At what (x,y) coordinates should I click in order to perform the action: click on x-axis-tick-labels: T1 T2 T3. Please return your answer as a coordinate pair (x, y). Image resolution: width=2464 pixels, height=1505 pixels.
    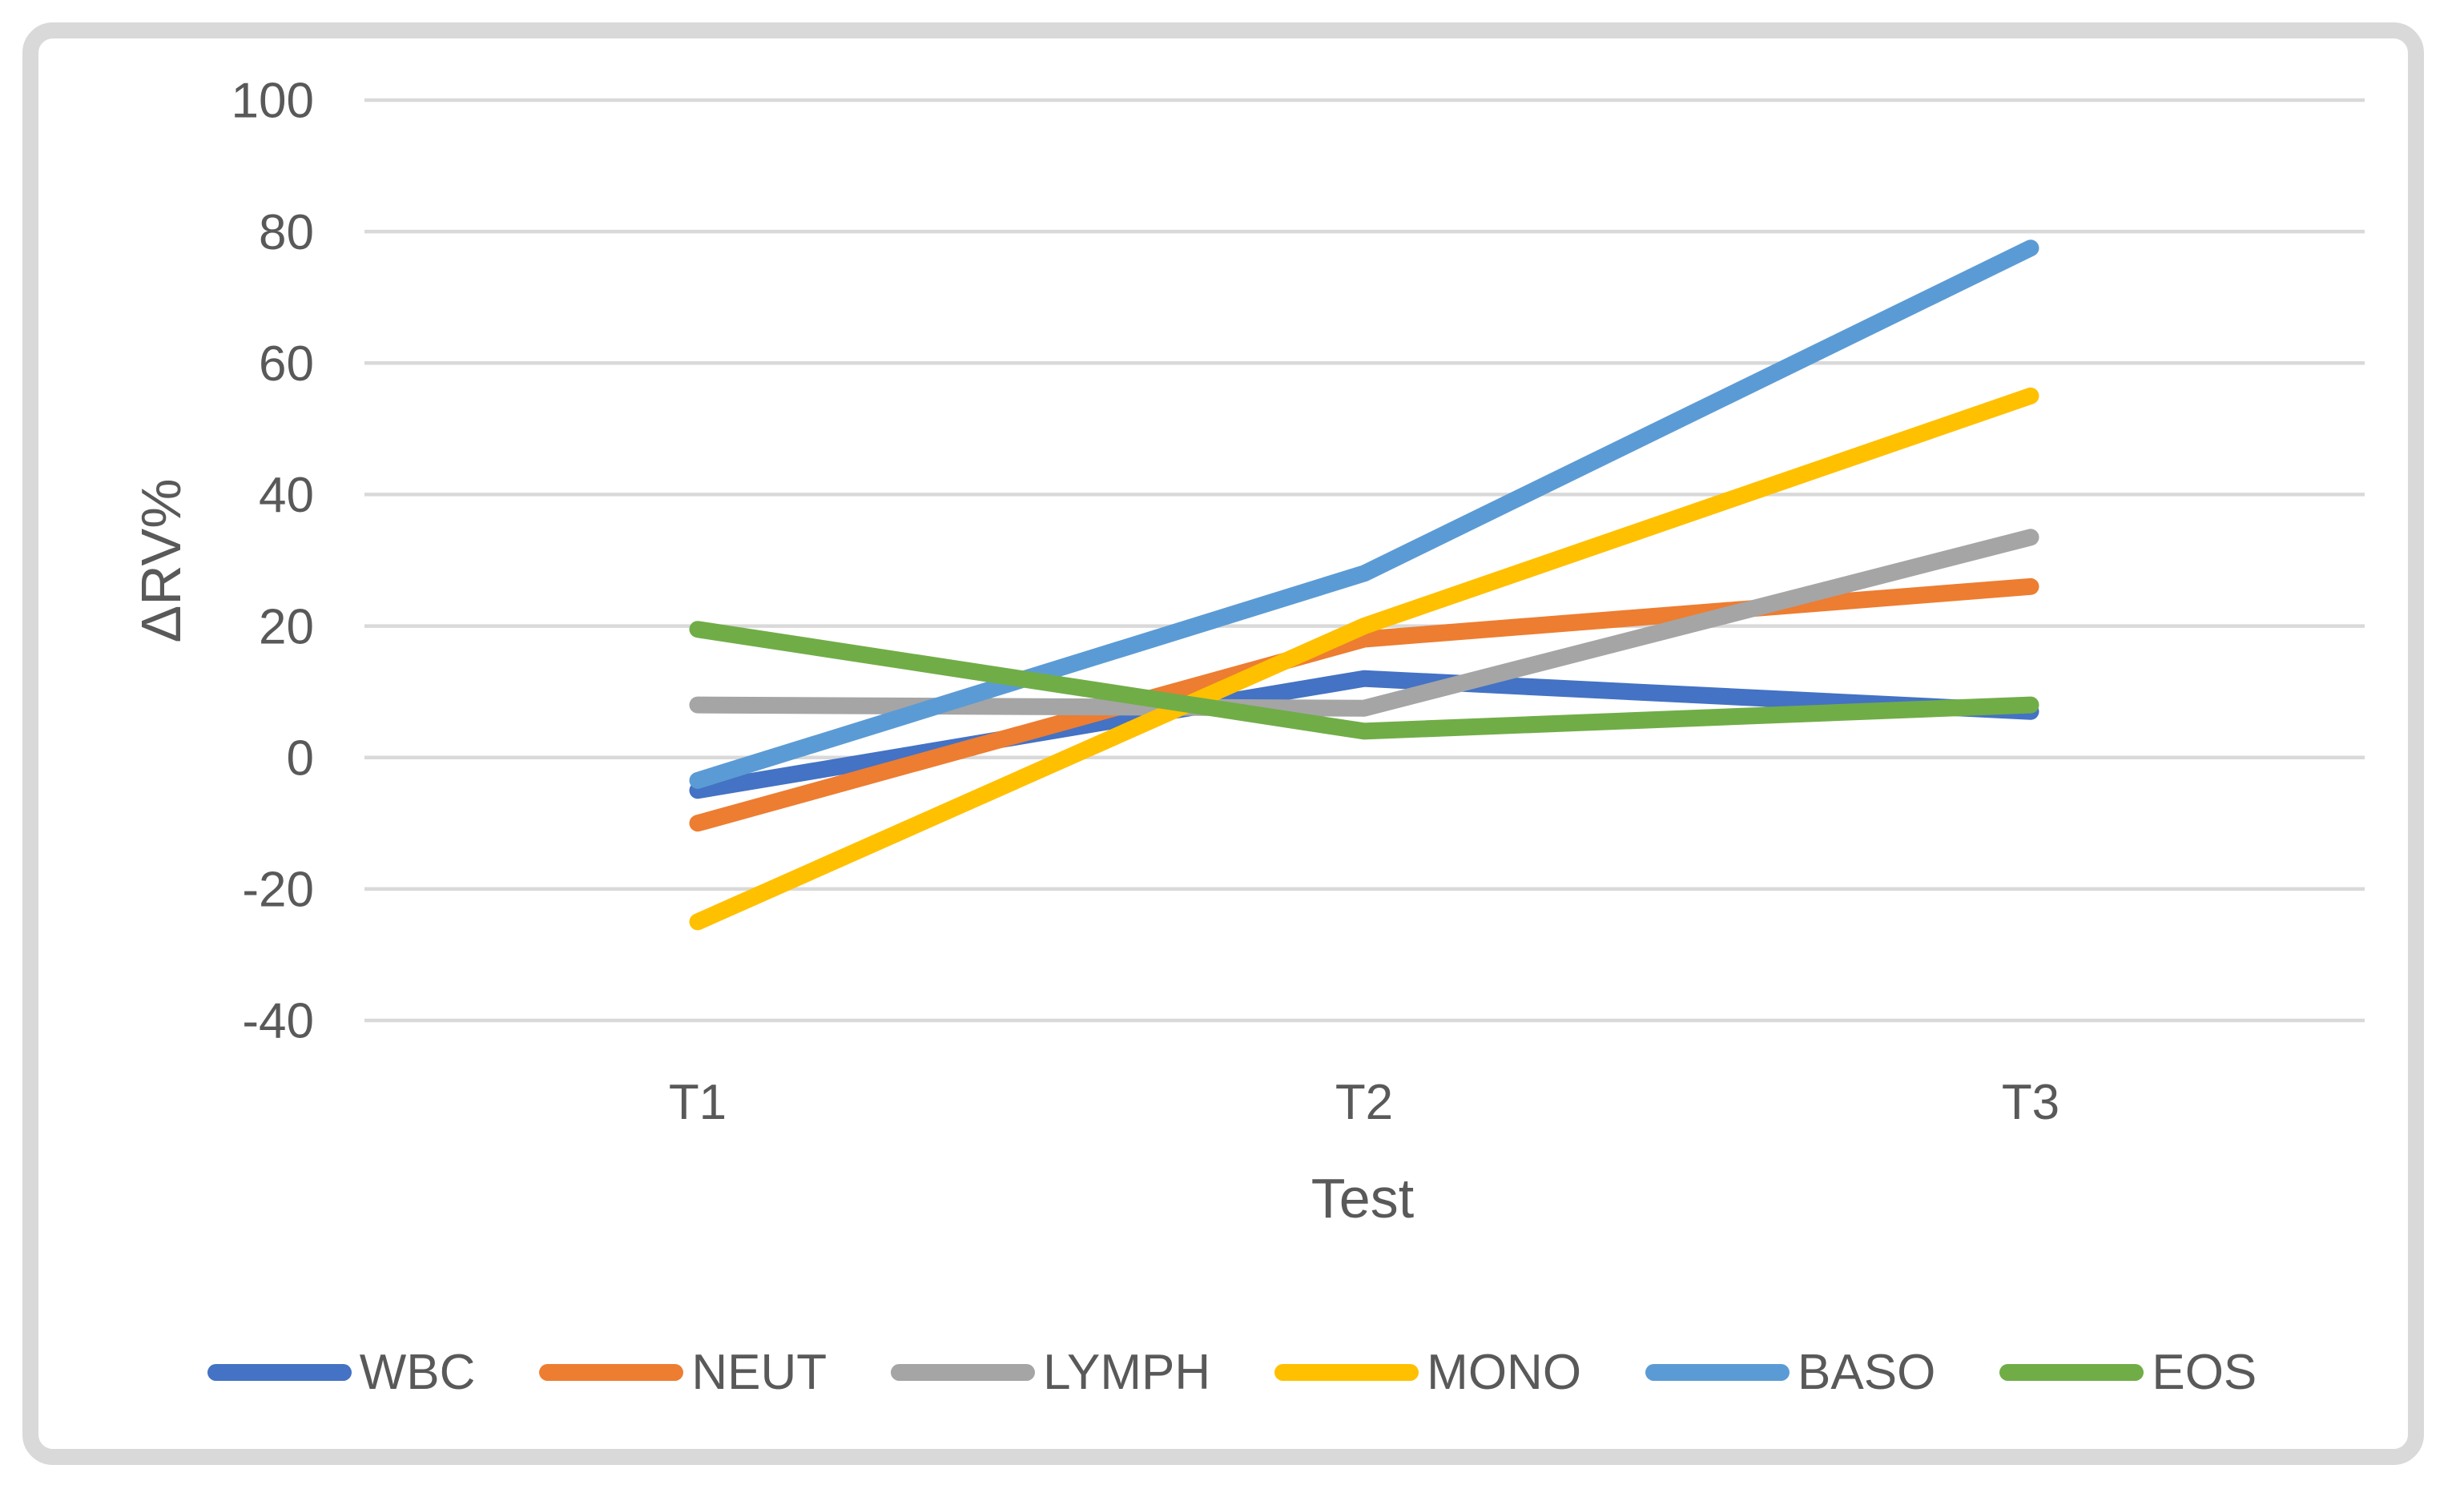
    Looking at the image, I should click on (1364, 1102).